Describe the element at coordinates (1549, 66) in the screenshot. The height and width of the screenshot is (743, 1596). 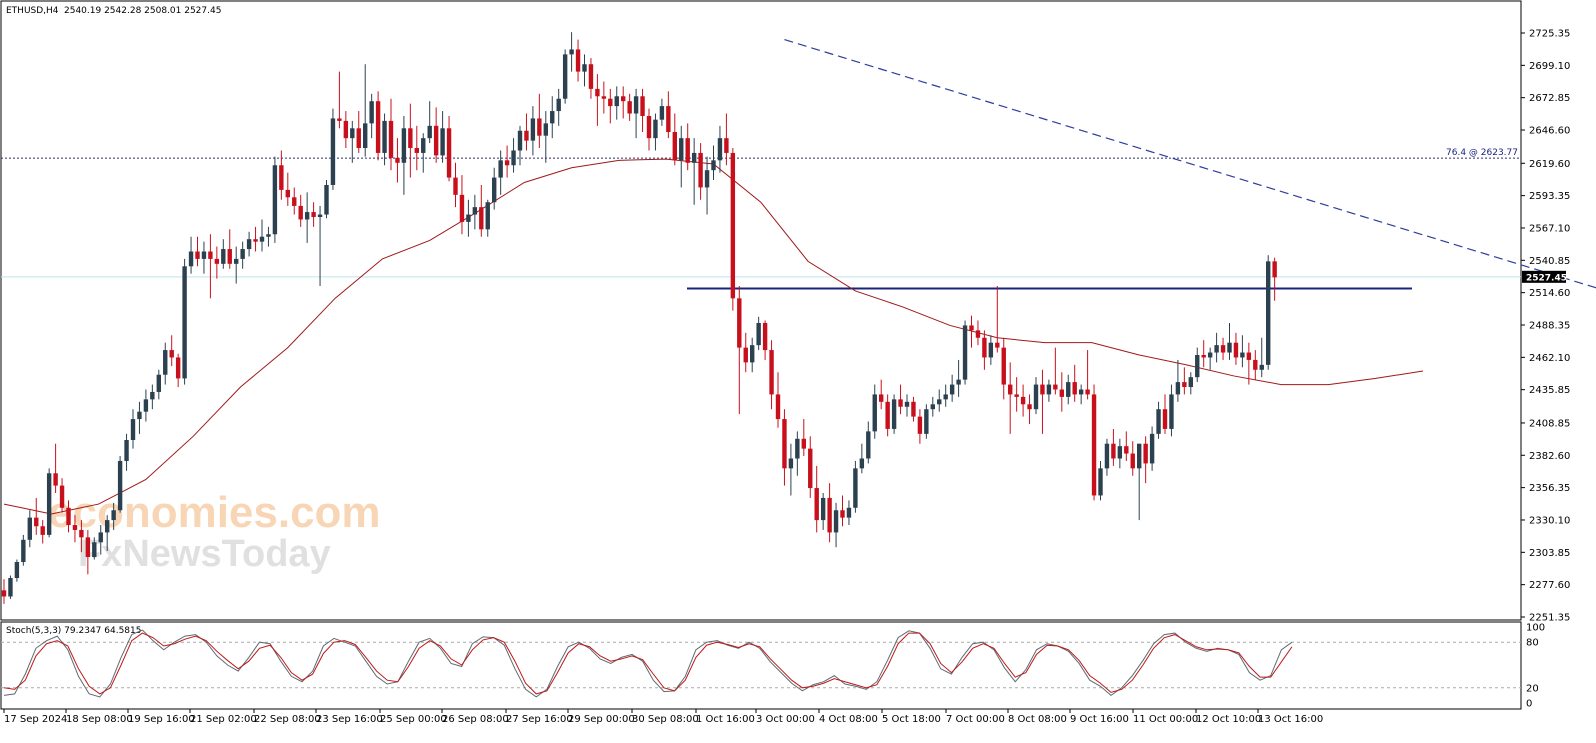
I see `price-tick-label: 2699.10` at that location.